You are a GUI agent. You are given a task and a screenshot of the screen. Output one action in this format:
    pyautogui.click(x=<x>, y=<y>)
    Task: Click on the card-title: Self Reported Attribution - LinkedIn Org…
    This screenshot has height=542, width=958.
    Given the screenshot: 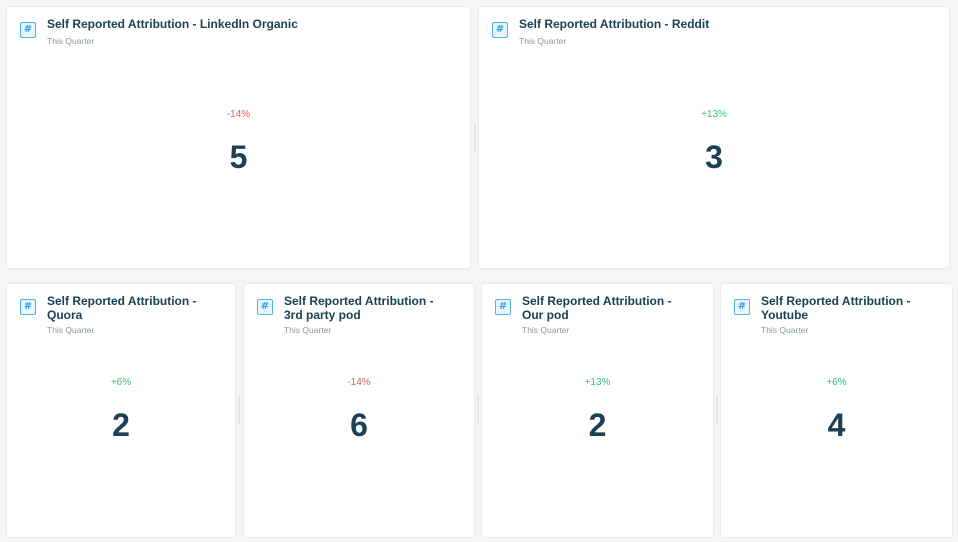 What is the action you would take?
    pyautogui.click(x=172, y=24)
    